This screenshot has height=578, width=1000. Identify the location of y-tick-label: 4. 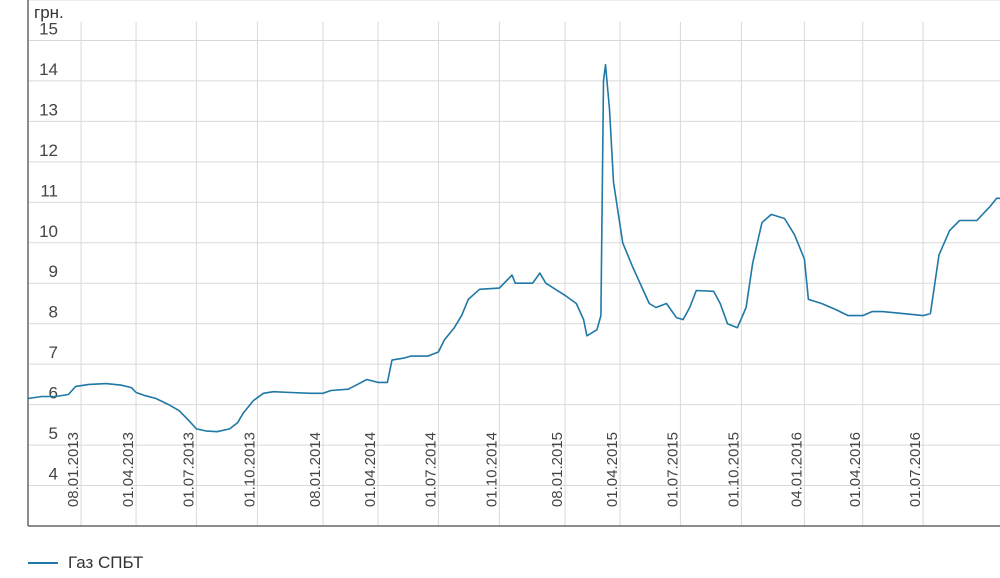
(53, 474).